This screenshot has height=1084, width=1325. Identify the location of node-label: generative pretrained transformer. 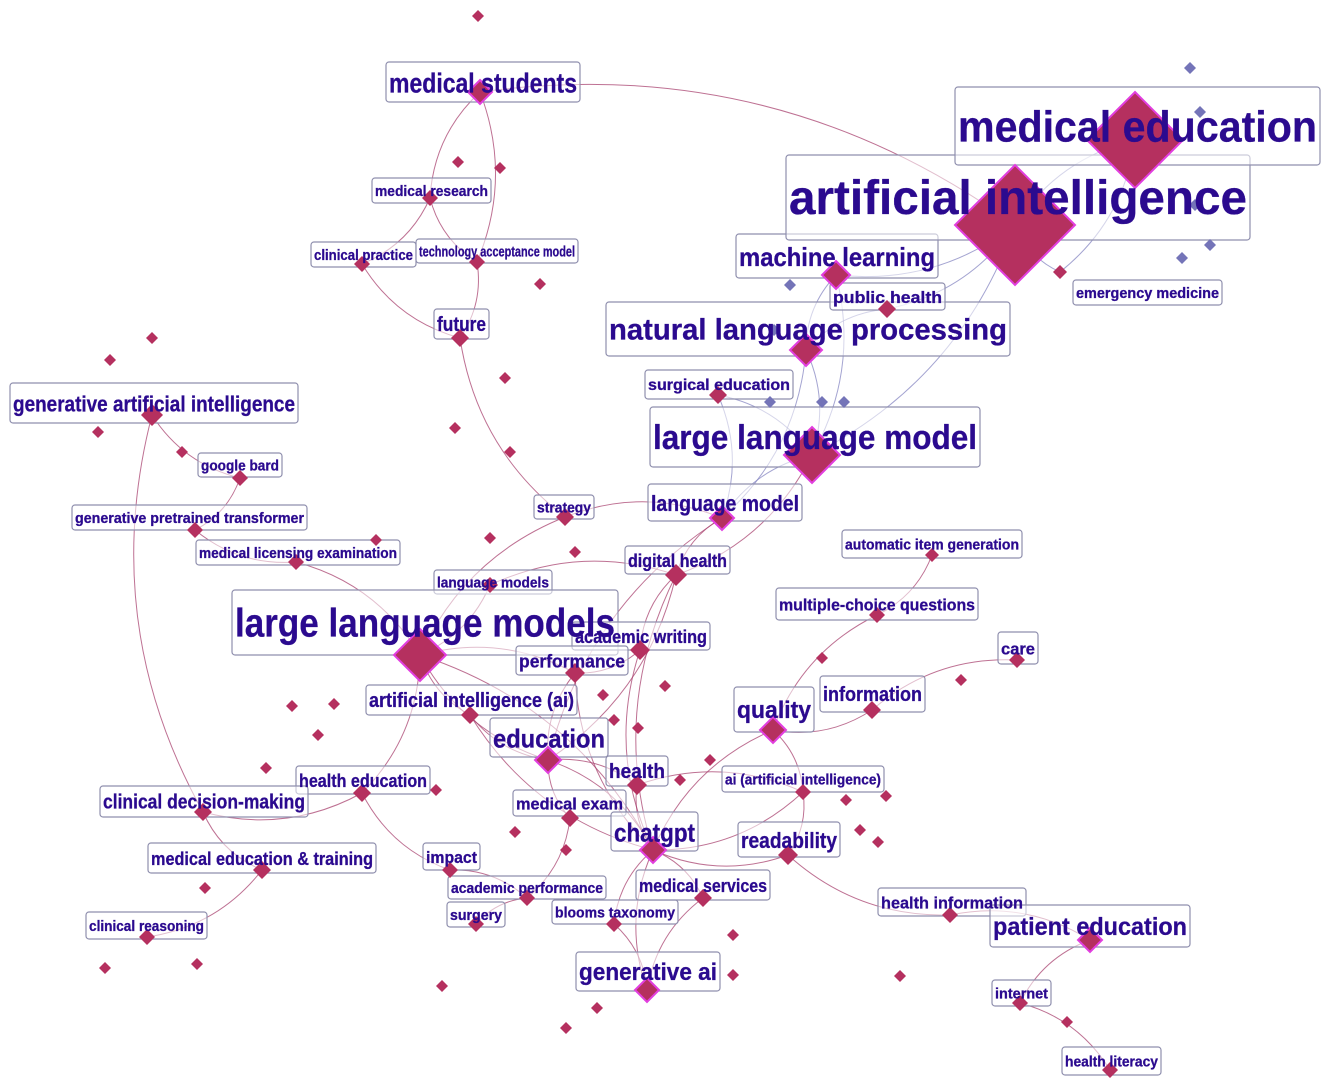
(189, 518).